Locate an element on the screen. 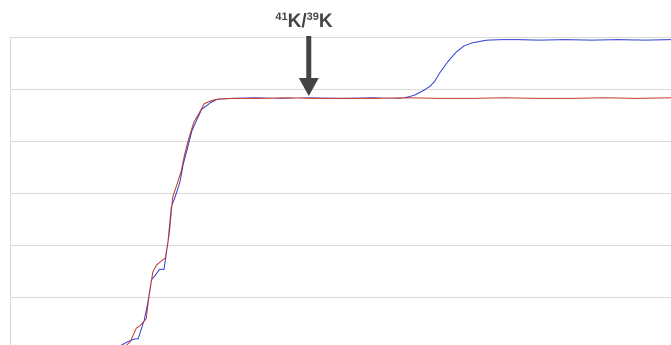  annotation: 41K/39K is located at coordinates (304, 53).